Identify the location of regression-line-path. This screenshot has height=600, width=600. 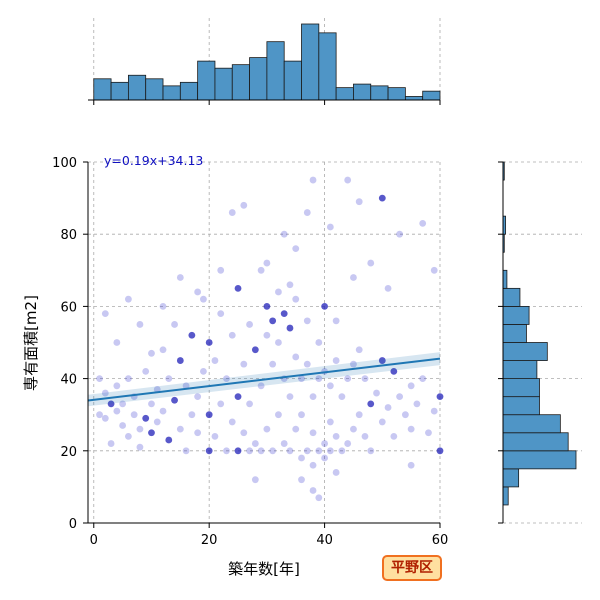
(264, 379).